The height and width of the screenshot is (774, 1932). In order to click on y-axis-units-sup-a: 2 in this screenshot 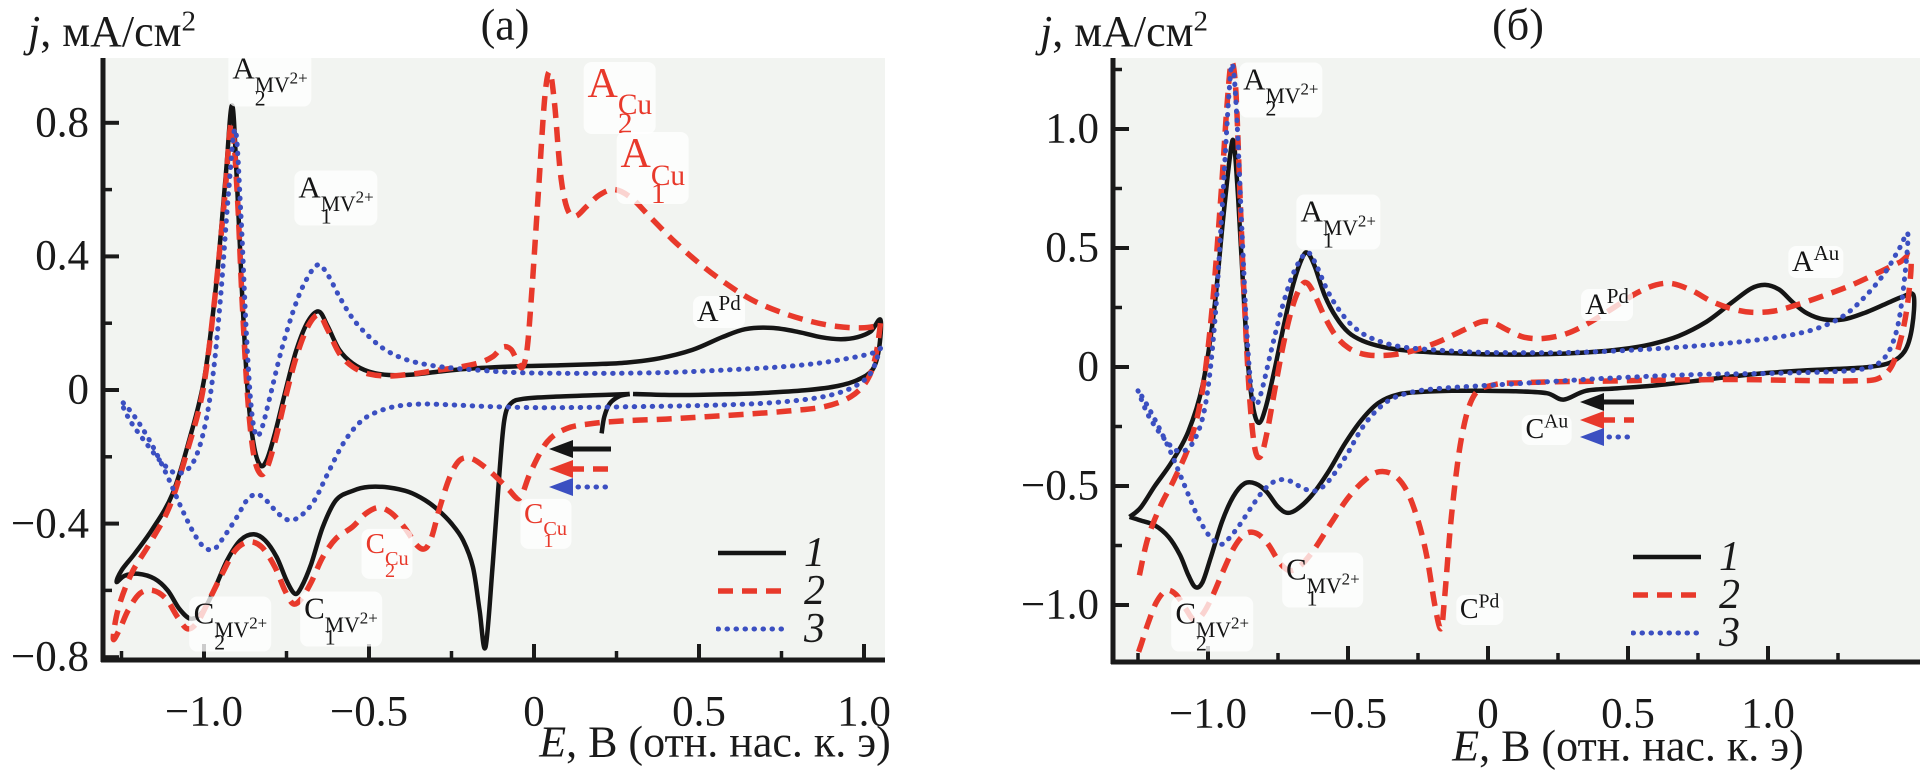, I will do `click(188, 21)`.